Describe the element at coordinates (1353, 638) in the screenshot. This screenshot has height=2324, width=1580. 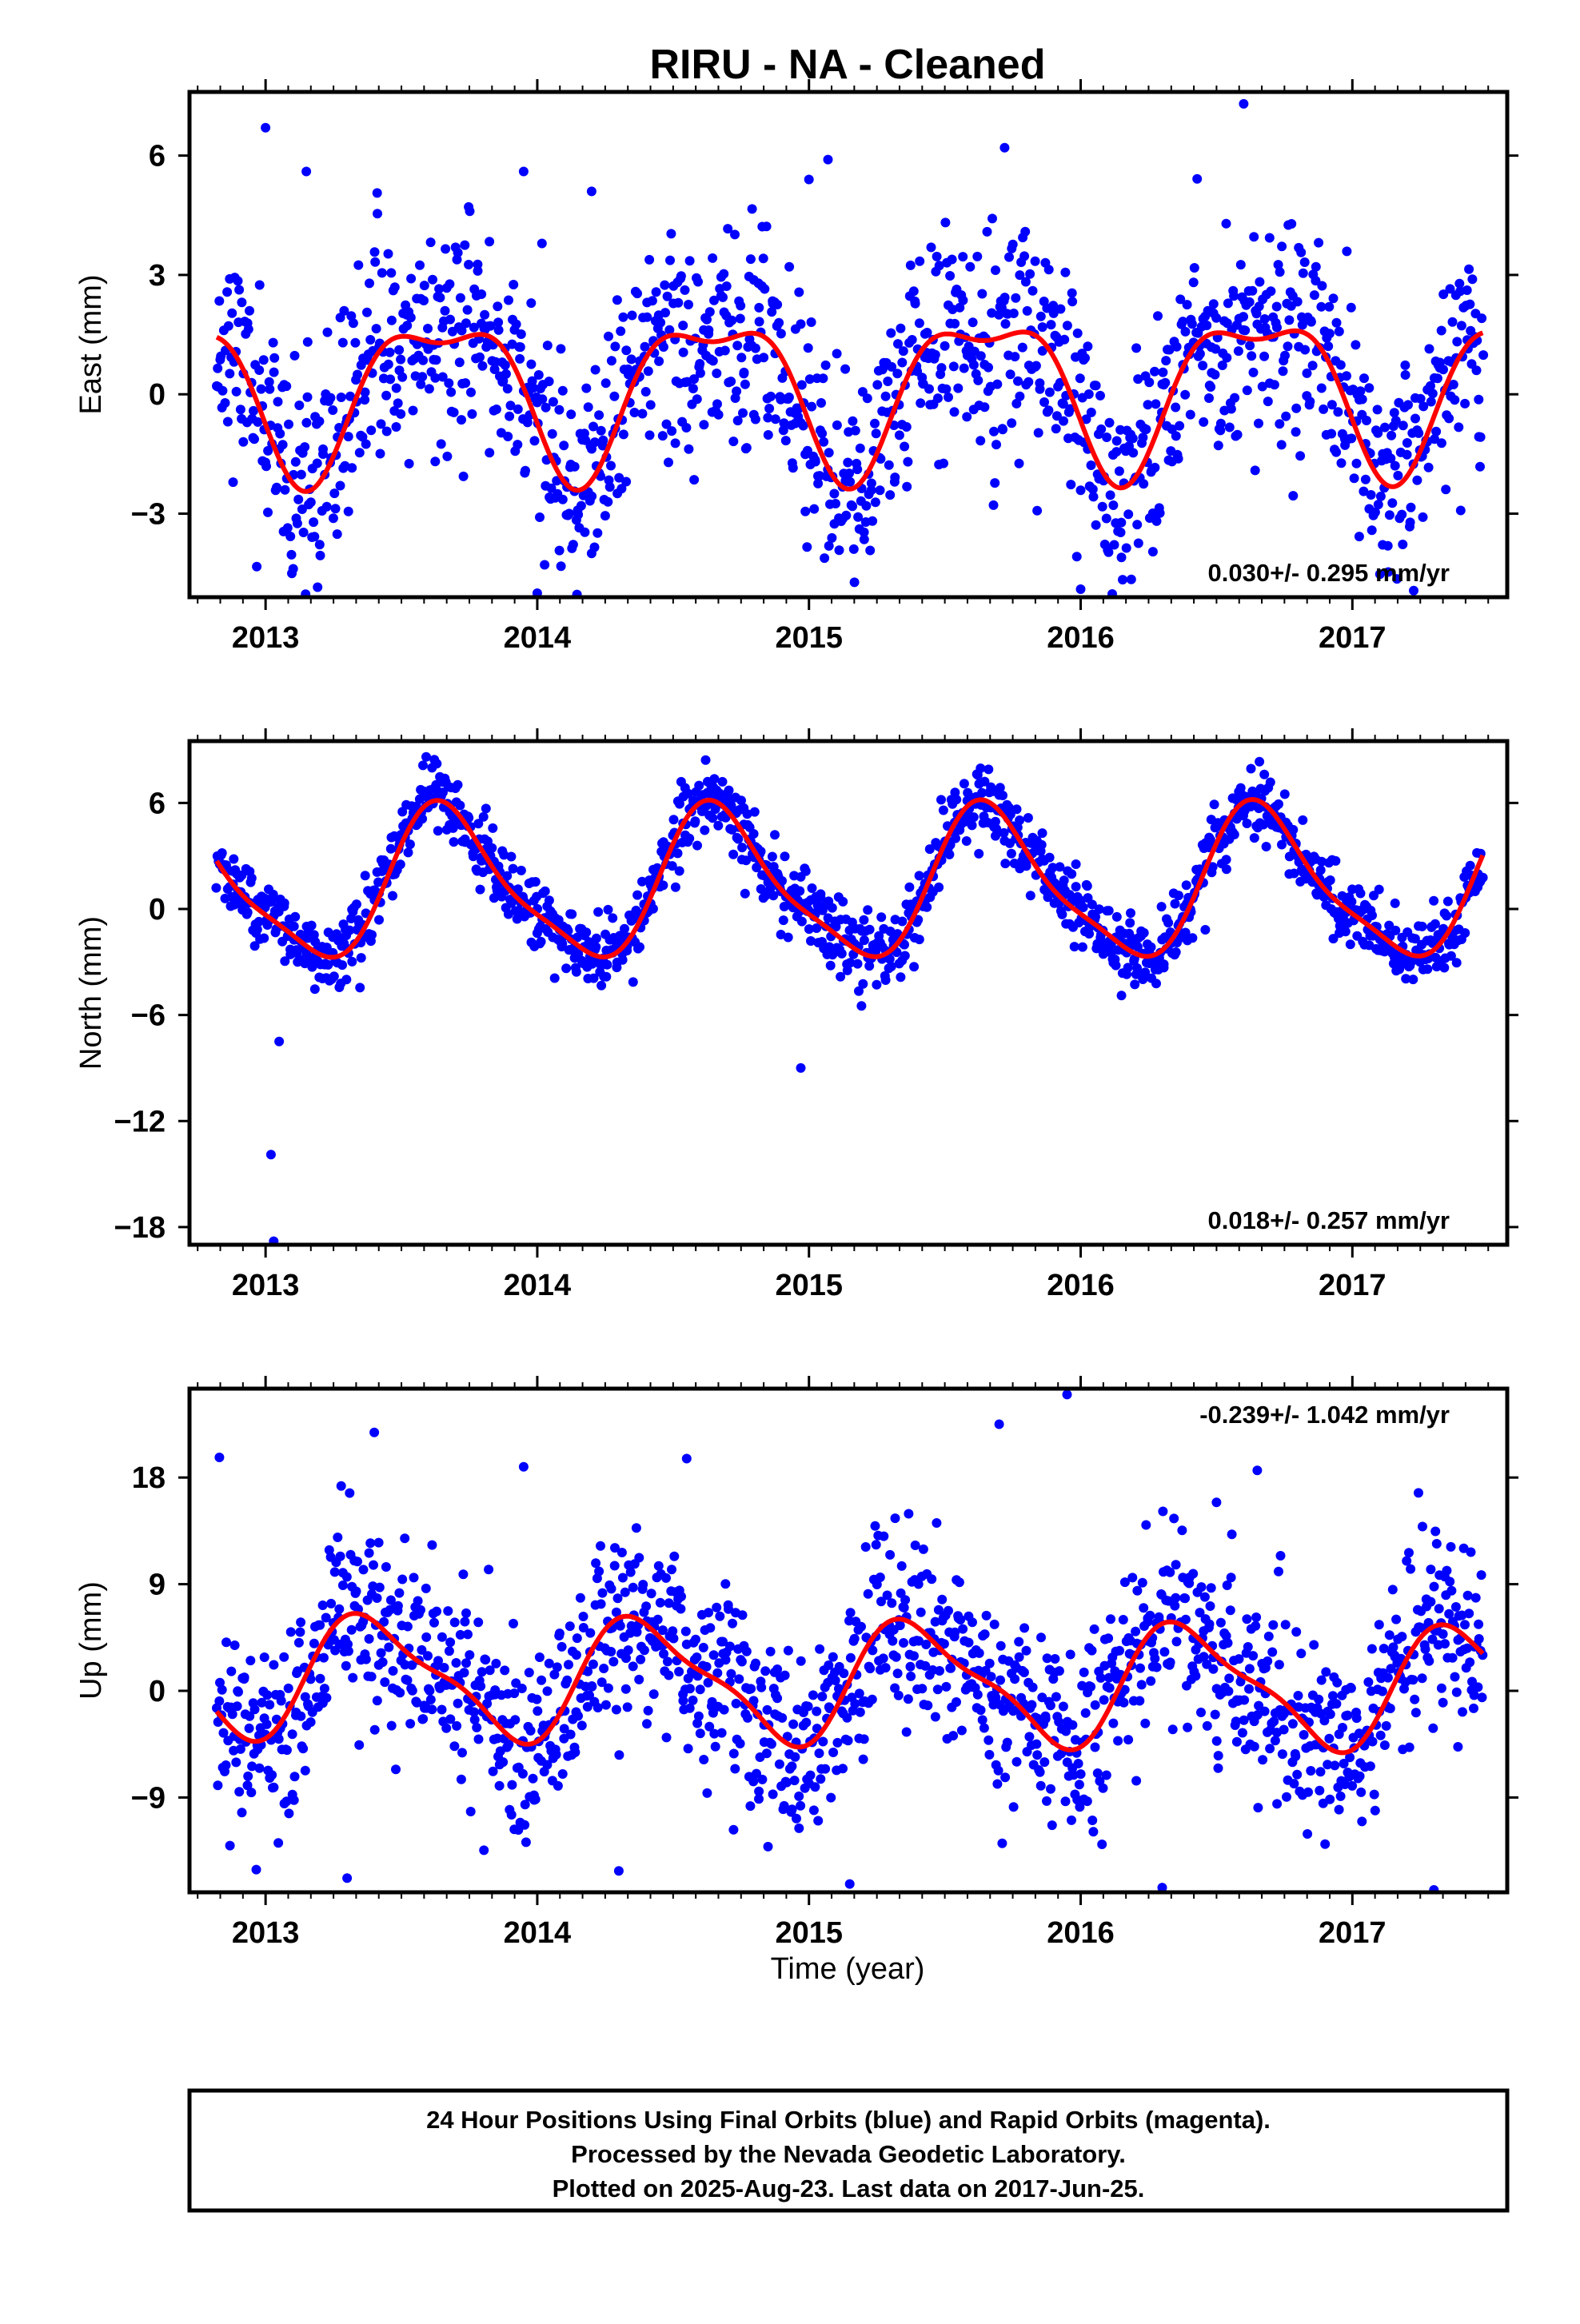
I see `east-xtick-label: 2017` at that location.